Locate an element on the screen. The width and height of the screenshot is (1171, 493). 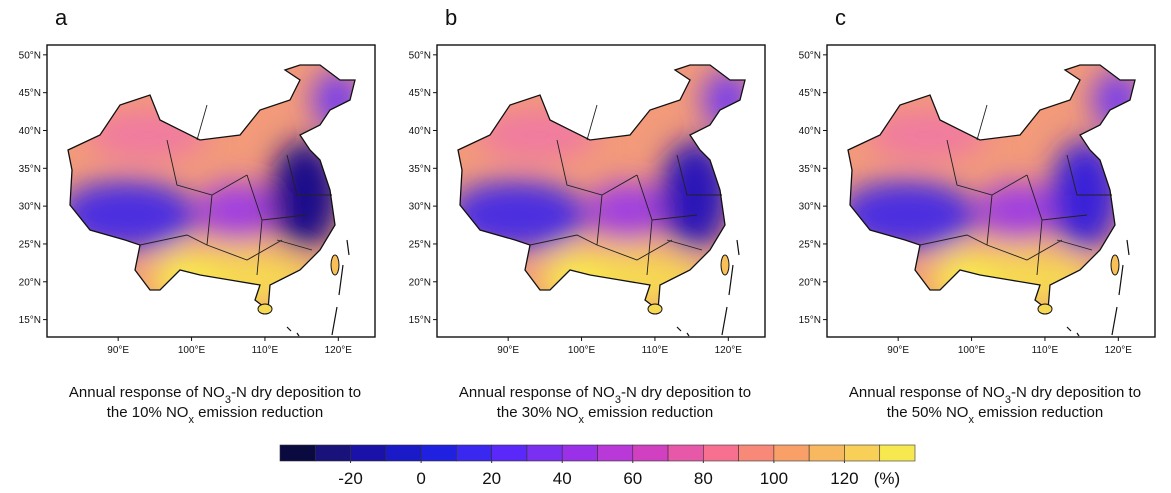
colorbar-tick-label: 100 is located at coordinates (774, 478).